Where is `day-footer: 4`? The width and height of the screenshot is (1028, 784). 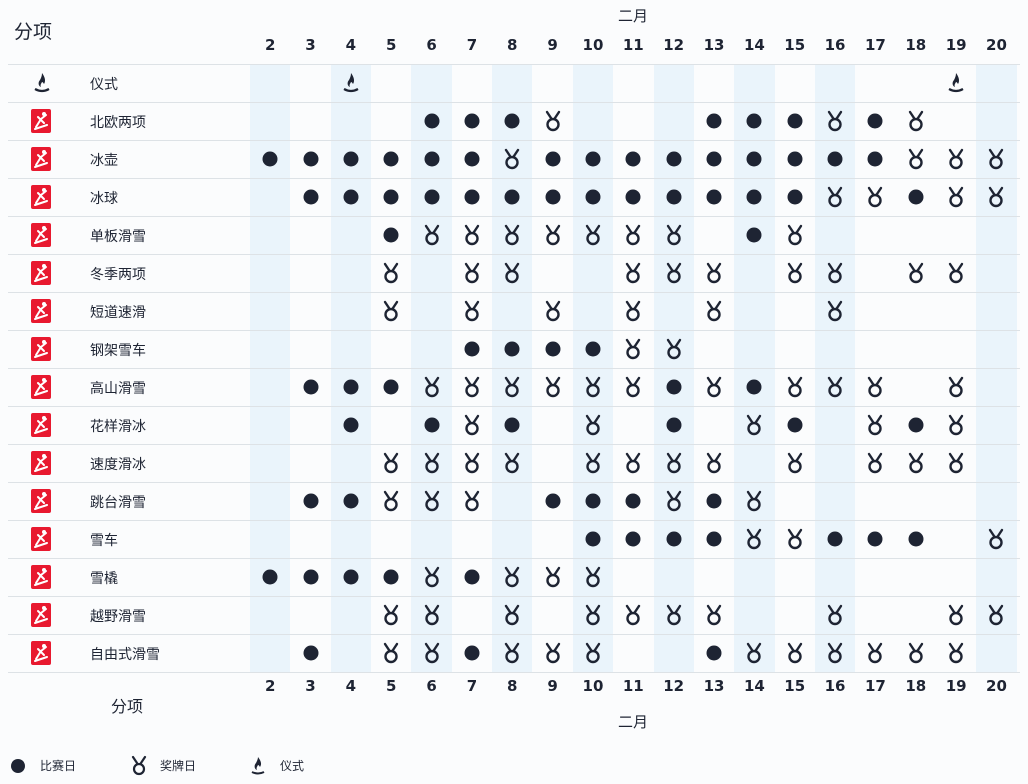
day-footer: 4 is located at coordinates (351, 686).